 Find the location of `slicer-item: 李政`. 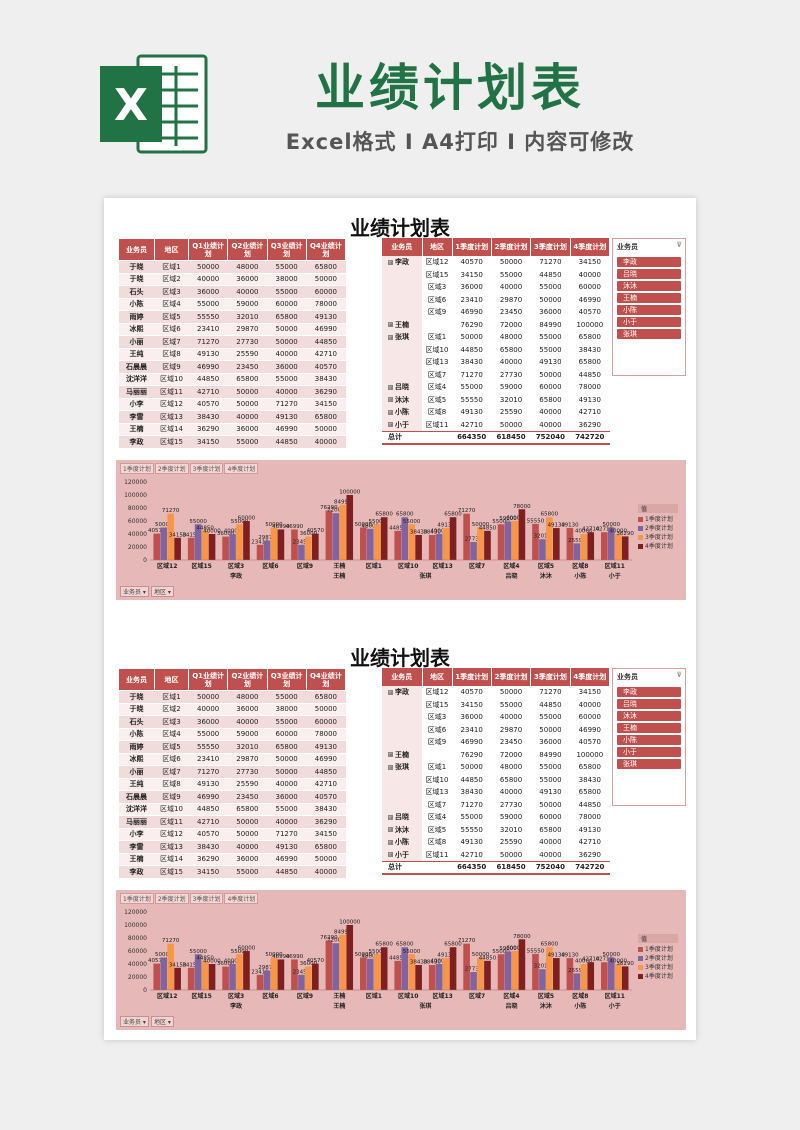

slicer-item: 李政 is located at coordinates (649, 692).